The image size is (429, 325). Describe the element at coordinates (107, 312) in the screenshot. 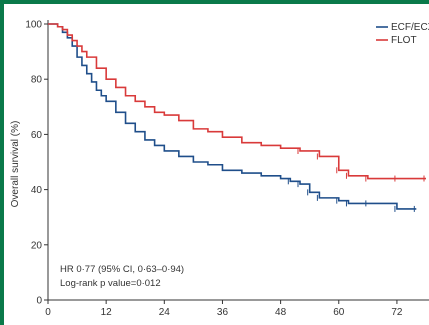

I see `x-tick-label: 12` at that location.